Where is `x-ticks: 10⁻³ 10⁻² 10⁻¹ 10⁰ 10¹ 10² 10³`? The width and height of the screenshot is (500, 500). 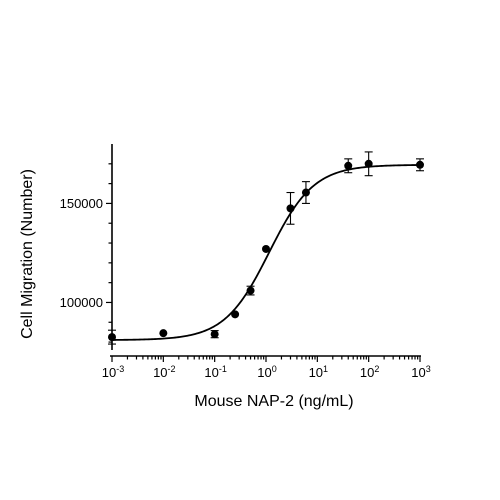
x-ticks: 10⁻³ 10⁻² 10⁻¹ 10⁰ 10¹ 10² 10³ is located at coordinates (266, 368).